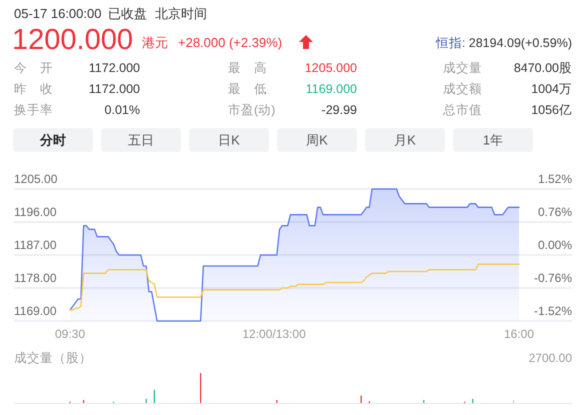  Describe the element at coordinates (555, 245) in the screenshot. I see `y2-tick-label: 0.00%` at that location.